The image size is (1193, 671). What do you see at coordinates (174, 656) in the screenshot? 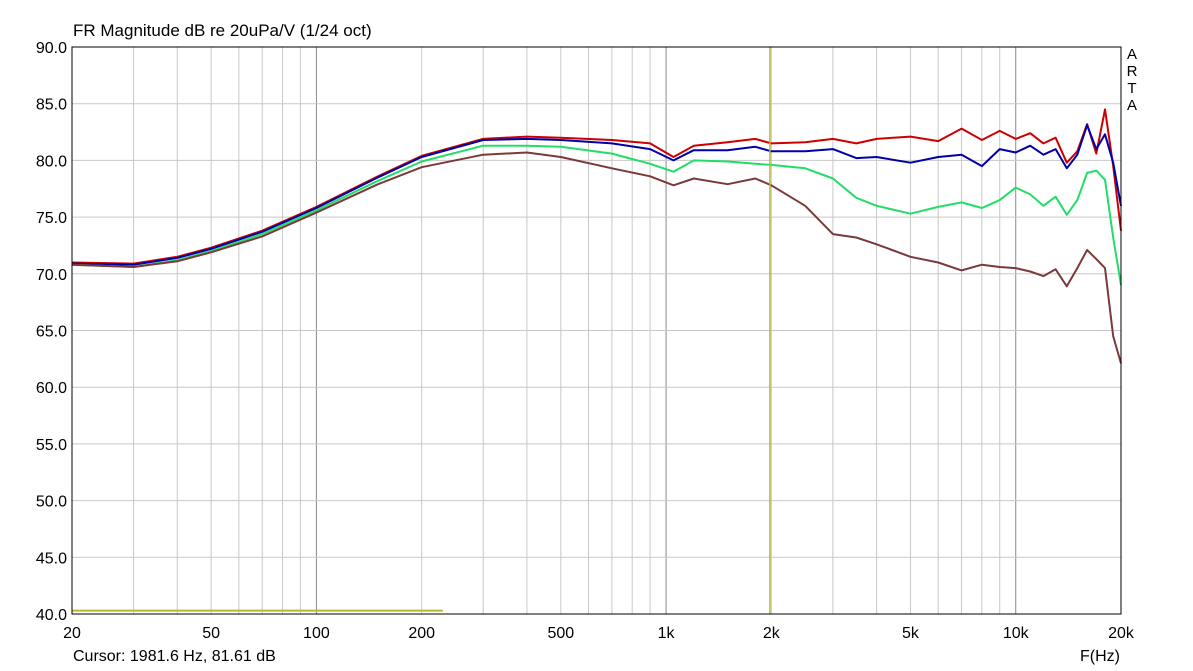
I see `cursor-readout: Cursor: 1981.6 Hz, 81.61 dB` at bounding box center [174, 656].